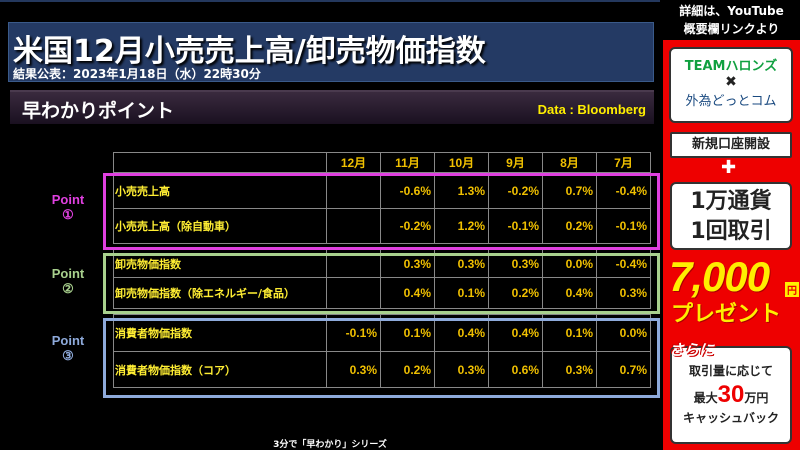  What do you see at coordinates (730, 418) in the screenshot?
I see `cashback-line: キャッシュバック` at bounding box center [730, 418].